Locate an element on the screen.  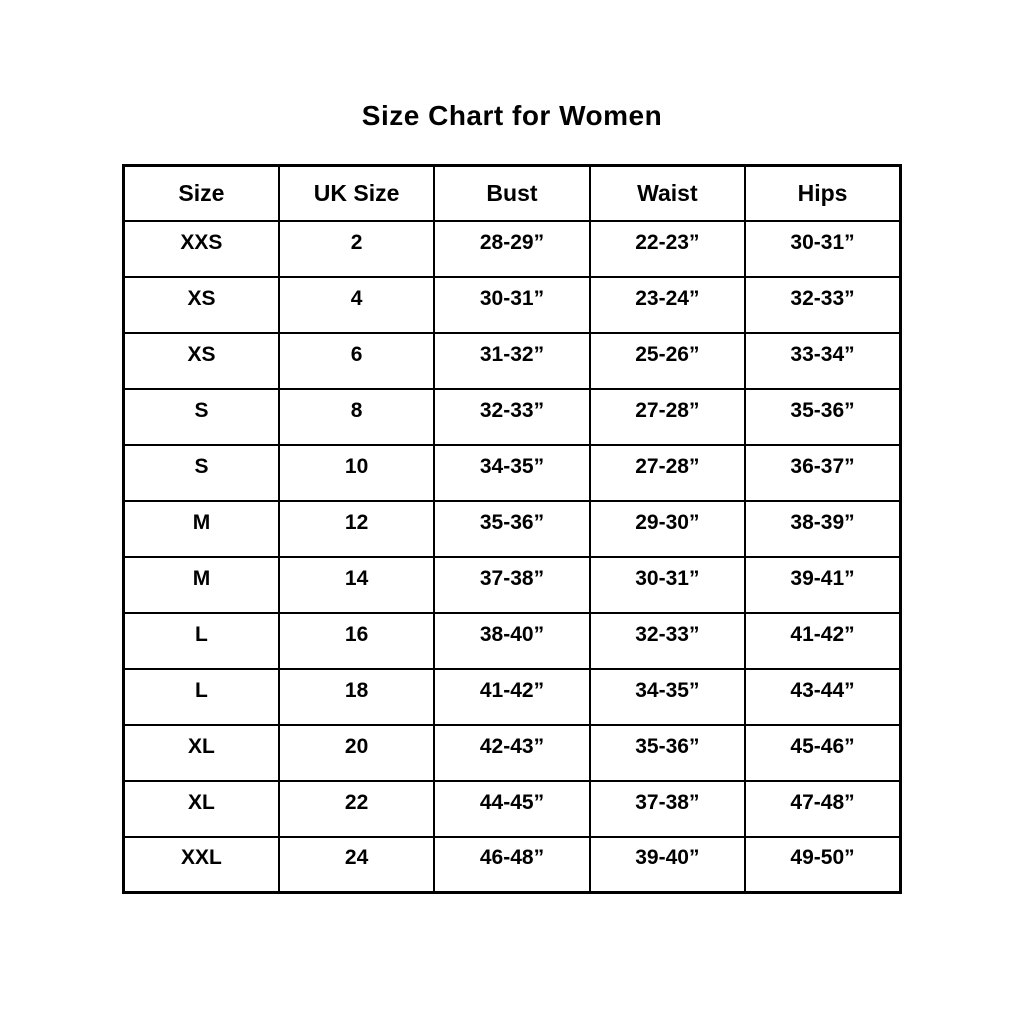
table-cell: 25-26” is located at coordinates (667, 360).